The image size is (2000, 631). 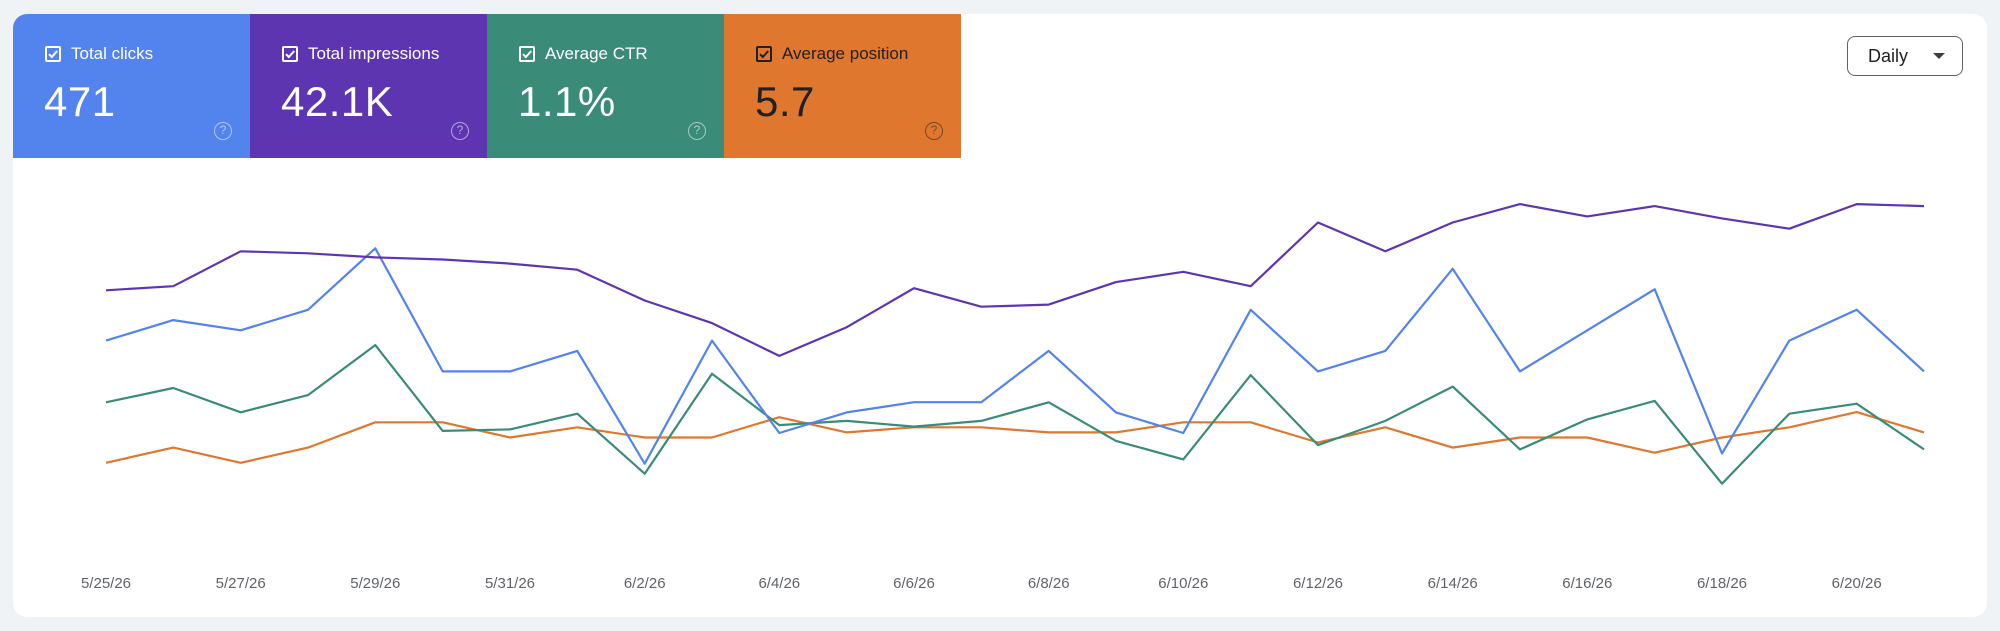 I want to click on tile-value: 42.1K, so click(x=337, y=101).